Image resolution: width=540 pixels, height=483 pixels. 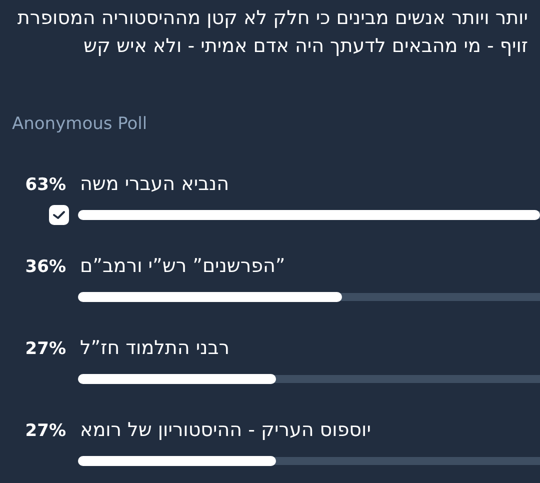 What do you see at coordinates (45, 267) in the screenshot?
I see `data-label: 36%` at bounding box center [45, 267].